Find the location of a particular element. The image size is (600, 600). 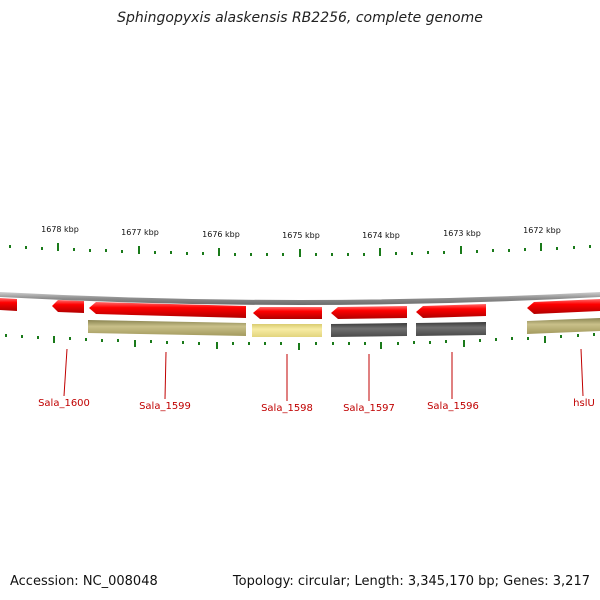

inner-tick-row is located at coordinates (300, 341).